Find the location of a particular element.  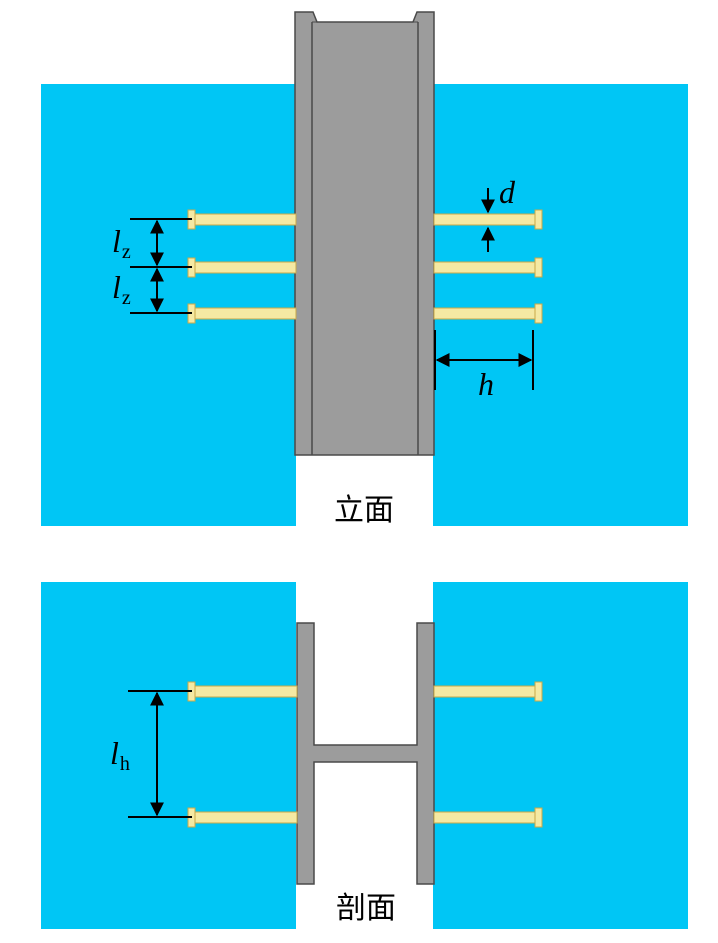

steel-column is located at coordinates (364, 233).